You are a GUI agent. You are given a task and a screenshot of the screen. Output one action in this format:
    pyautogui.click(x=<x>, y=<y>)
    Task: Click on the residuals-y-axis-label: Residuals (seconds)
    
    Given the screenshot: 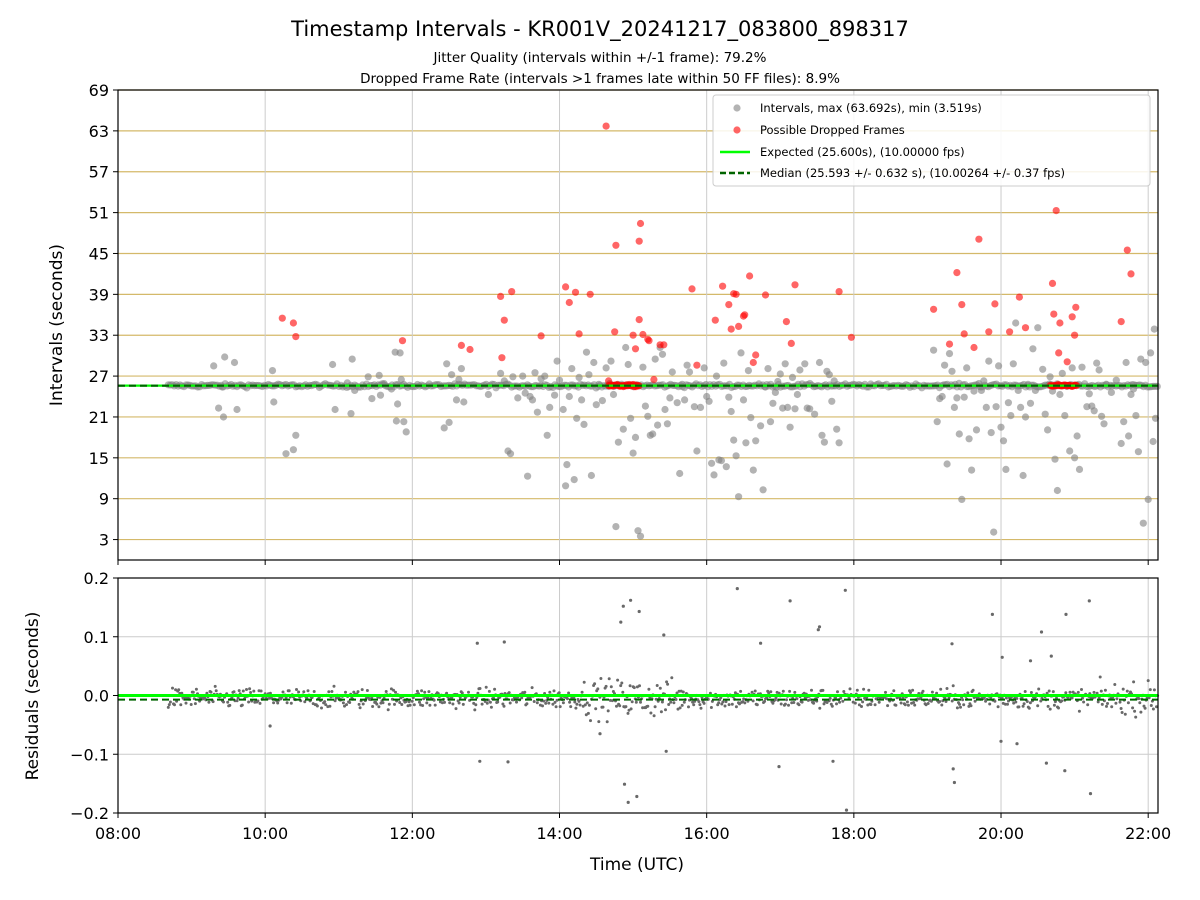 What is the action you would take?
    pyautogui.click(x=33, y=696)
    